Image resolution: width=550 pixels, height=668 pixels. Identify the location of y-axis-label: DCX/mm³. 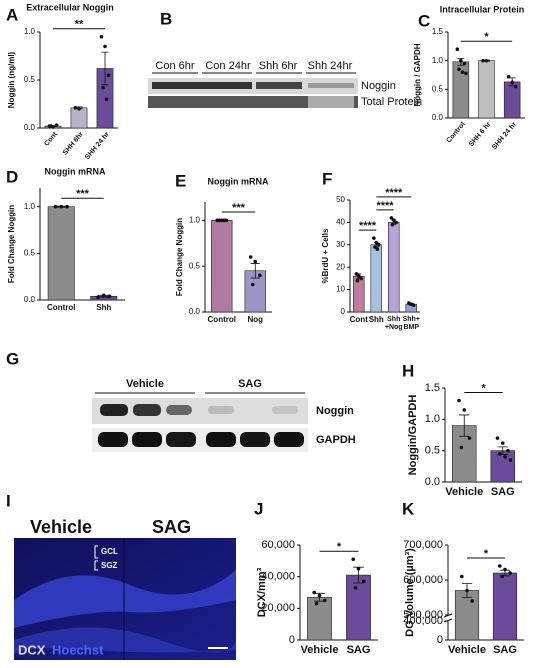
(262, 592).